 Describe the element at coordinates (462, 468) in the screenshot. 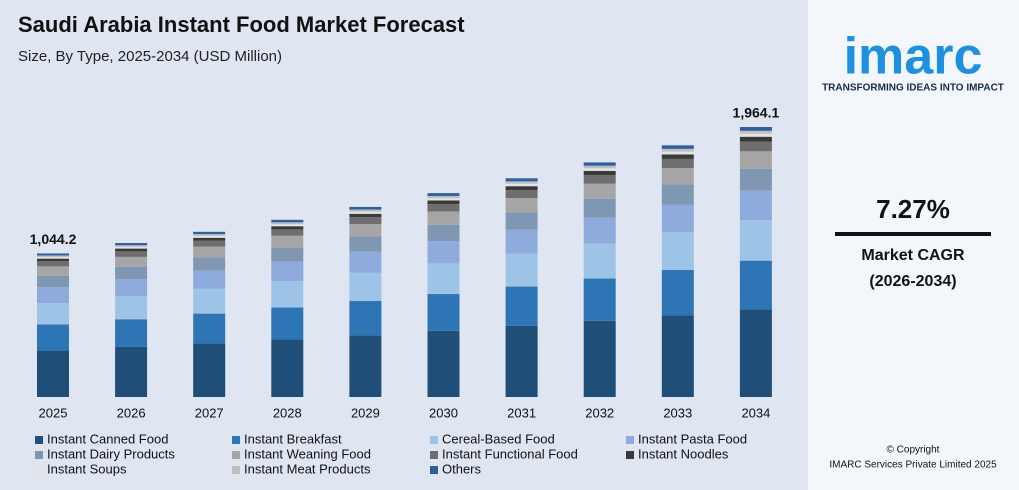

I see `legend-label: Others` at that location.